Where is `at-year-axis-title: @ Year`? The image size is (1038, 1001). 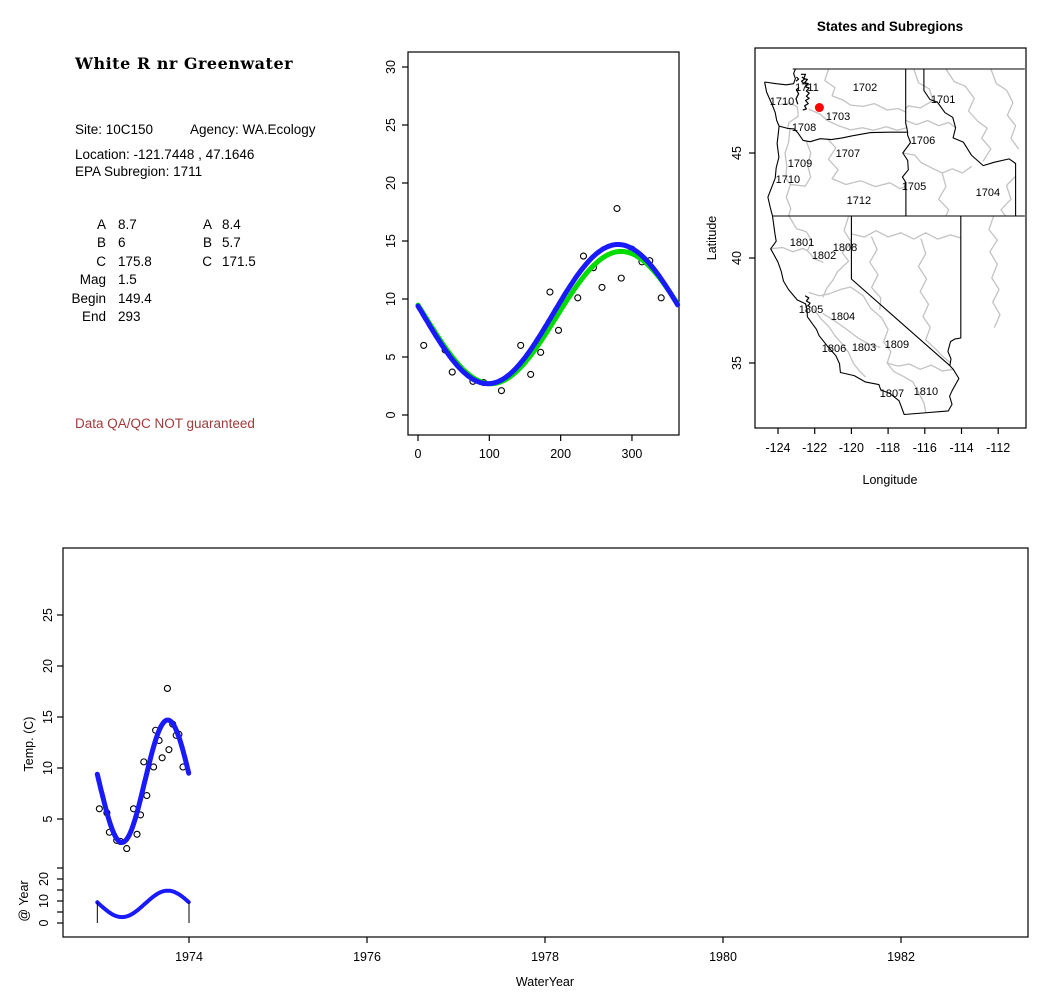 at-year-axis-title: @ Year is located at coordinates (24, 900).